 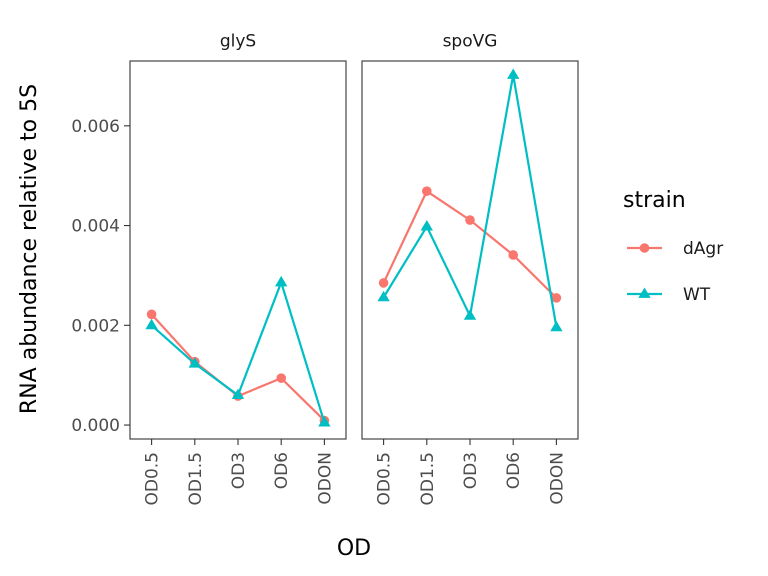 What do you see at coordinates (675, 272) in the screenshot?
I see `legend-entries: dAgr WT` at bounding box center [675, 272].